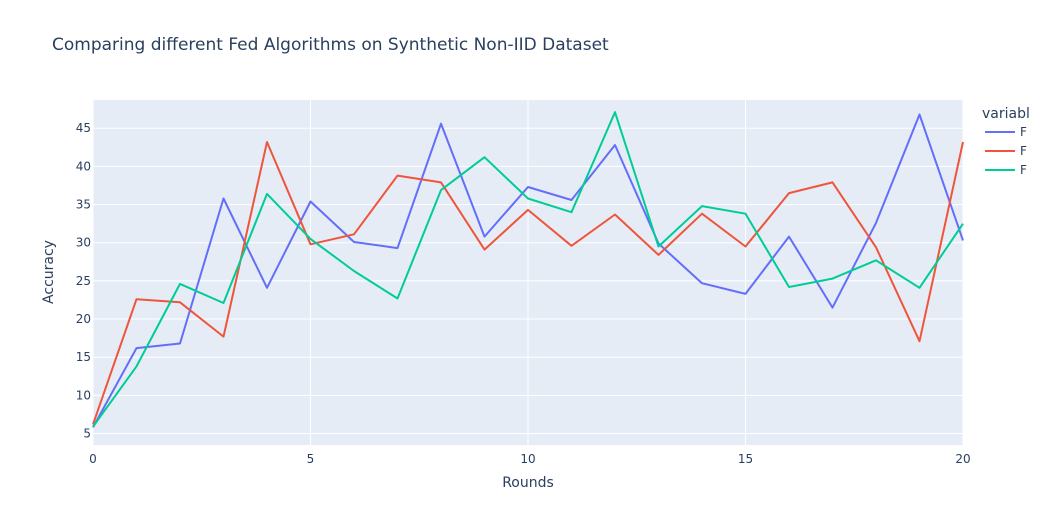 The image size is (1043, 525). What do you see at coordinates (83, 166) in the screenshot?
I see `y-tick-label: 40` at bounding box center [83, 166].